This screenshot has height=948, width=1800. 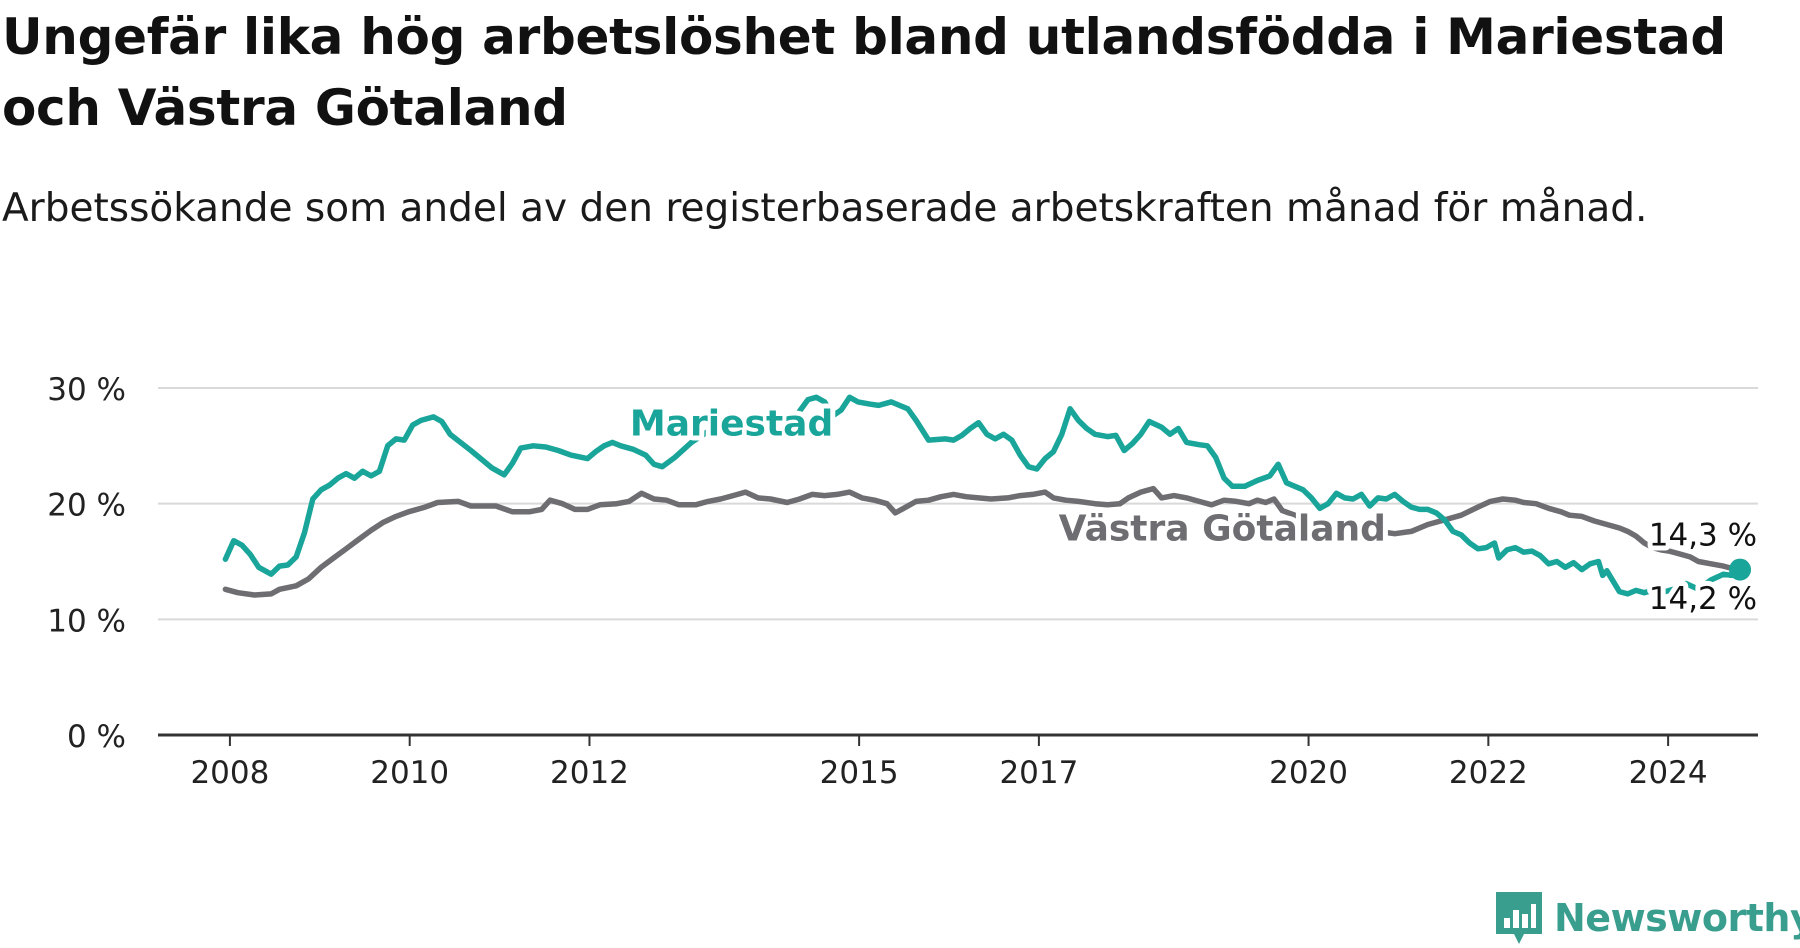 I want to click on end-value-label-vastra-gotaland: 14,2 %, so click(x=1703, y=599).